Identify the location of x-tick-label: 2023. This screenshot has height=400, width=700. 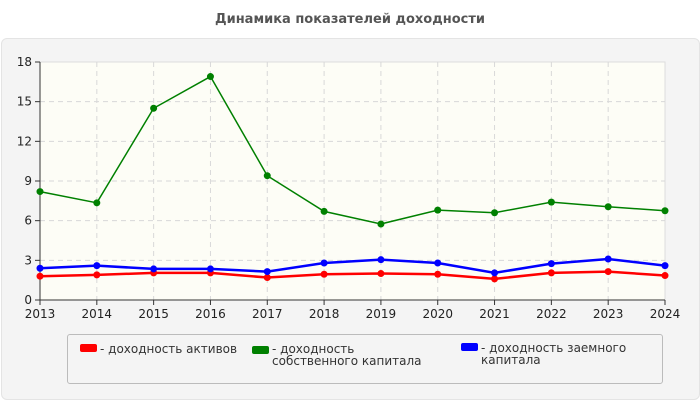
(608, 314).